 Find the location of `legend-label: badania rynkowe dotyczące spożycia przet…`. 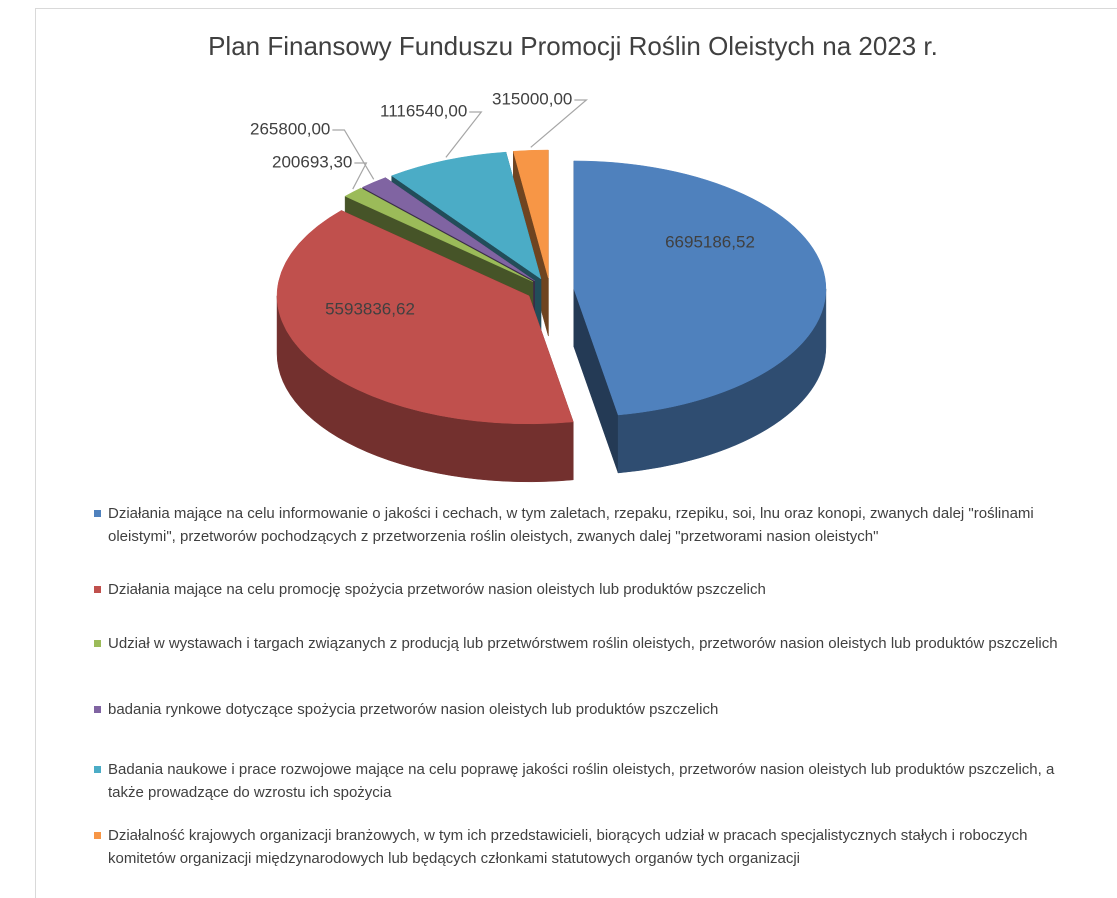

legend-label: badania rynkowe dotyczące spożycia przet… is located at coordinates (413, 709).